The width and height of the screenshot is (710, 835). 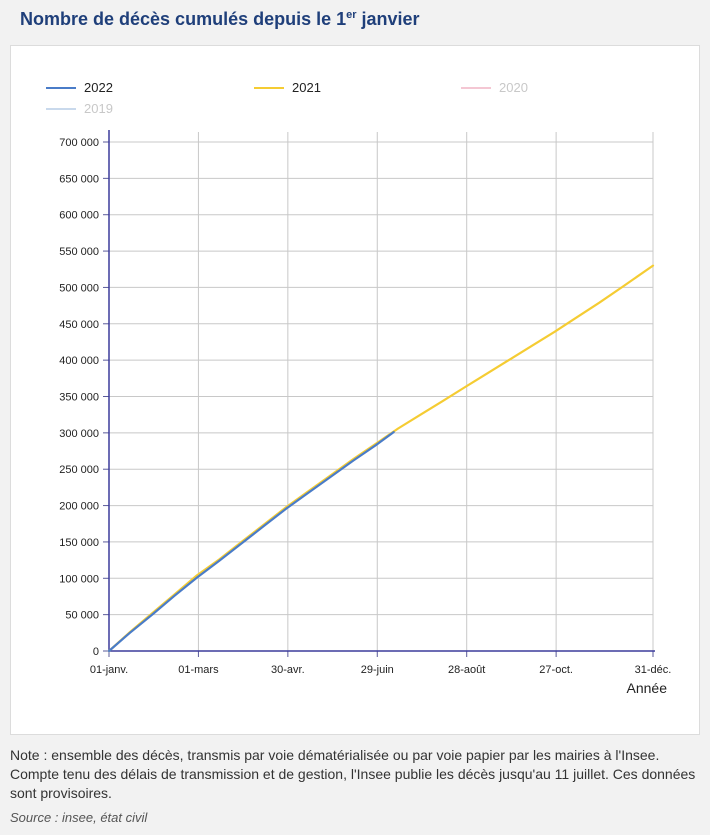 I want to click on x-tick-label: 31-déc., so click(x=653, y=670).